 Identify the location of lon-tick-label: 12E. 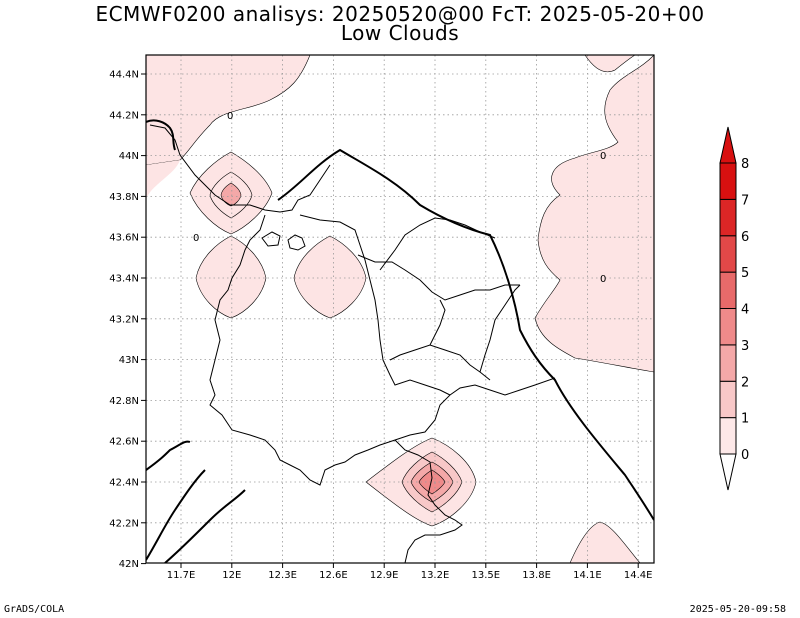
(231, 575).